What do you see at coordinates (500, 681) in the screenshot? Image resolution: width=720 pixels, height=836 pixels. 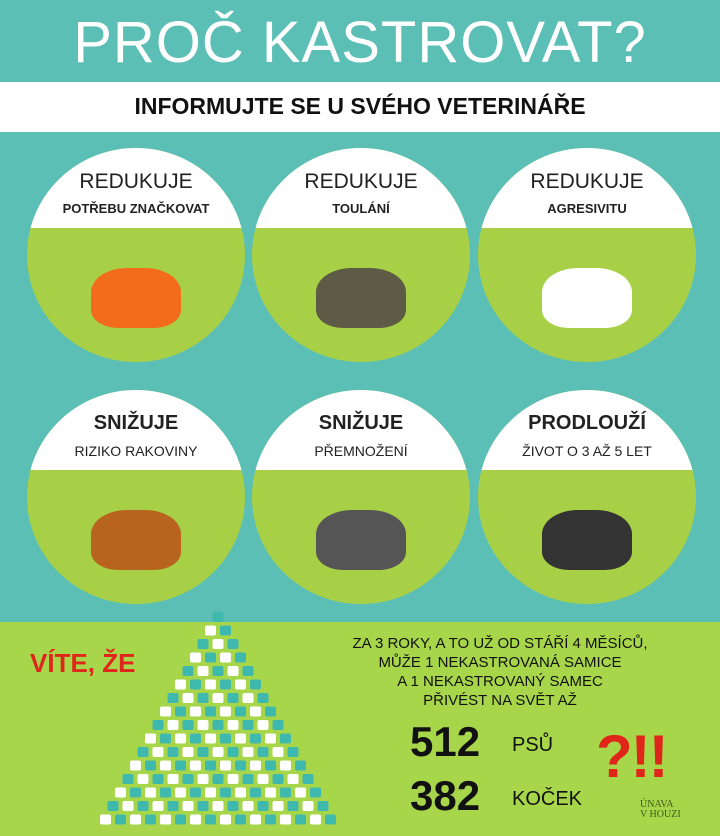 I see `facts-line: A 1 NEKASTROVANÝ SAMEC` at bounding box center [500, 681].